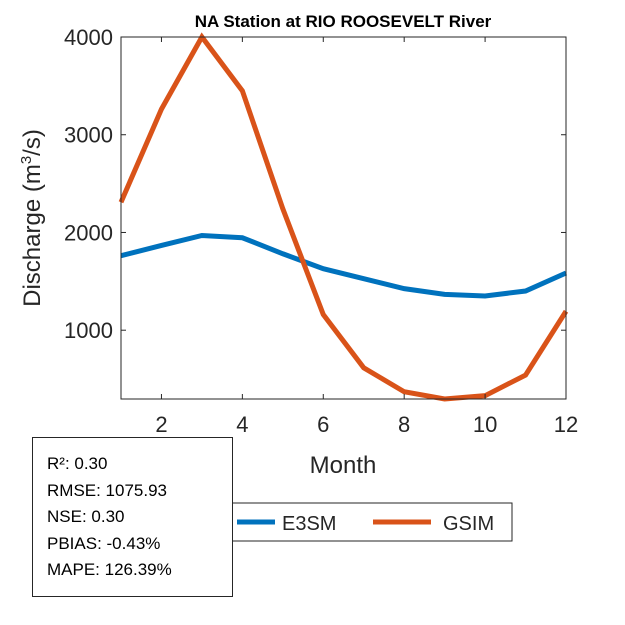 This screenshot has height=625, width=625. I want to click on legend: E3SM GSIM, so click(356, 522).